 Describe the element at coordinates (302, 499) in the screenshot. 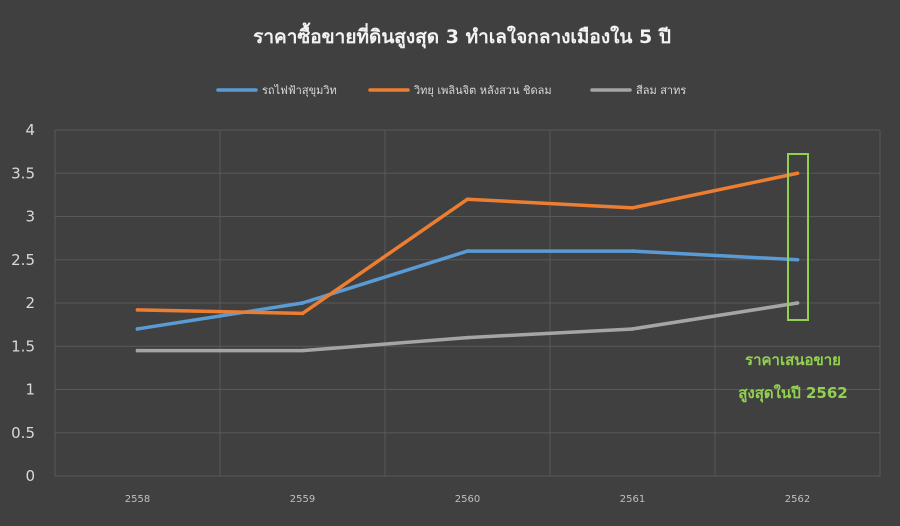

I see `x-tick-label: 2559` at that location.